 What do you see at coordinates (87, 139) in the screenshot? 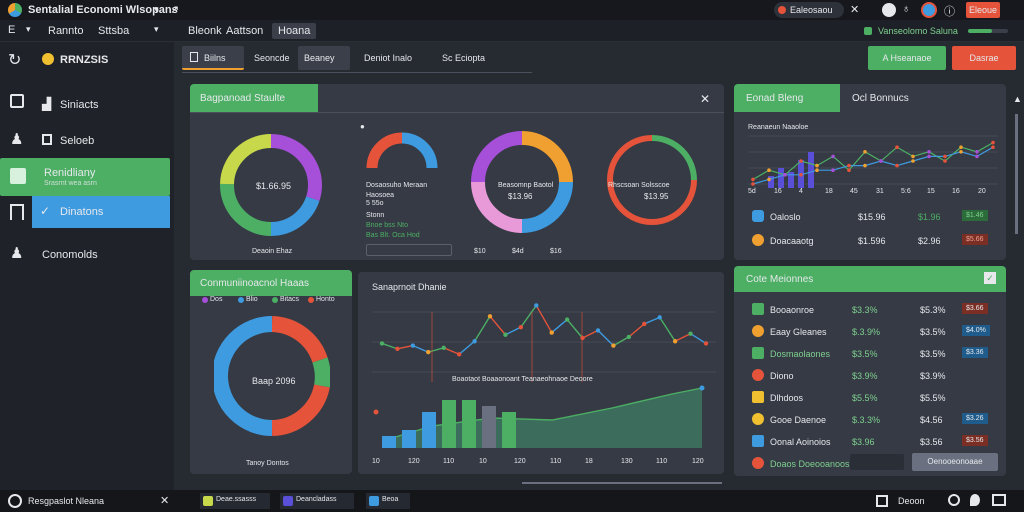
I see `sidebar-item-seloeb: ♟ Seloeb` at bounding box center [87, 139].